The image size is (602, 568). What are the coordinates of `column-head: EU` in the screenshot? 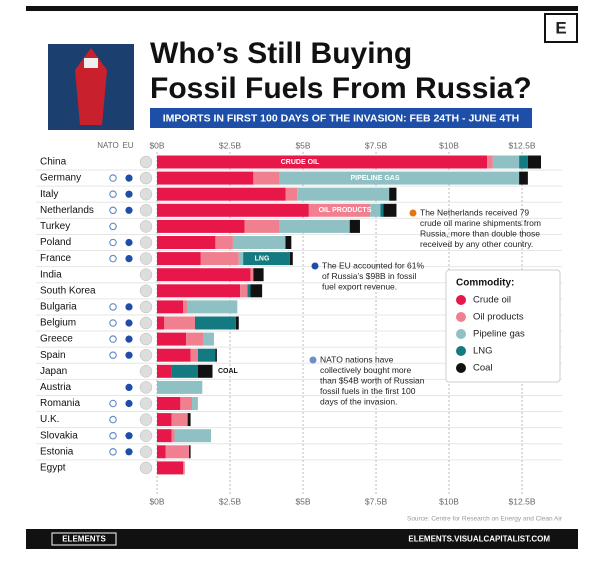 It's located at (127, 145).